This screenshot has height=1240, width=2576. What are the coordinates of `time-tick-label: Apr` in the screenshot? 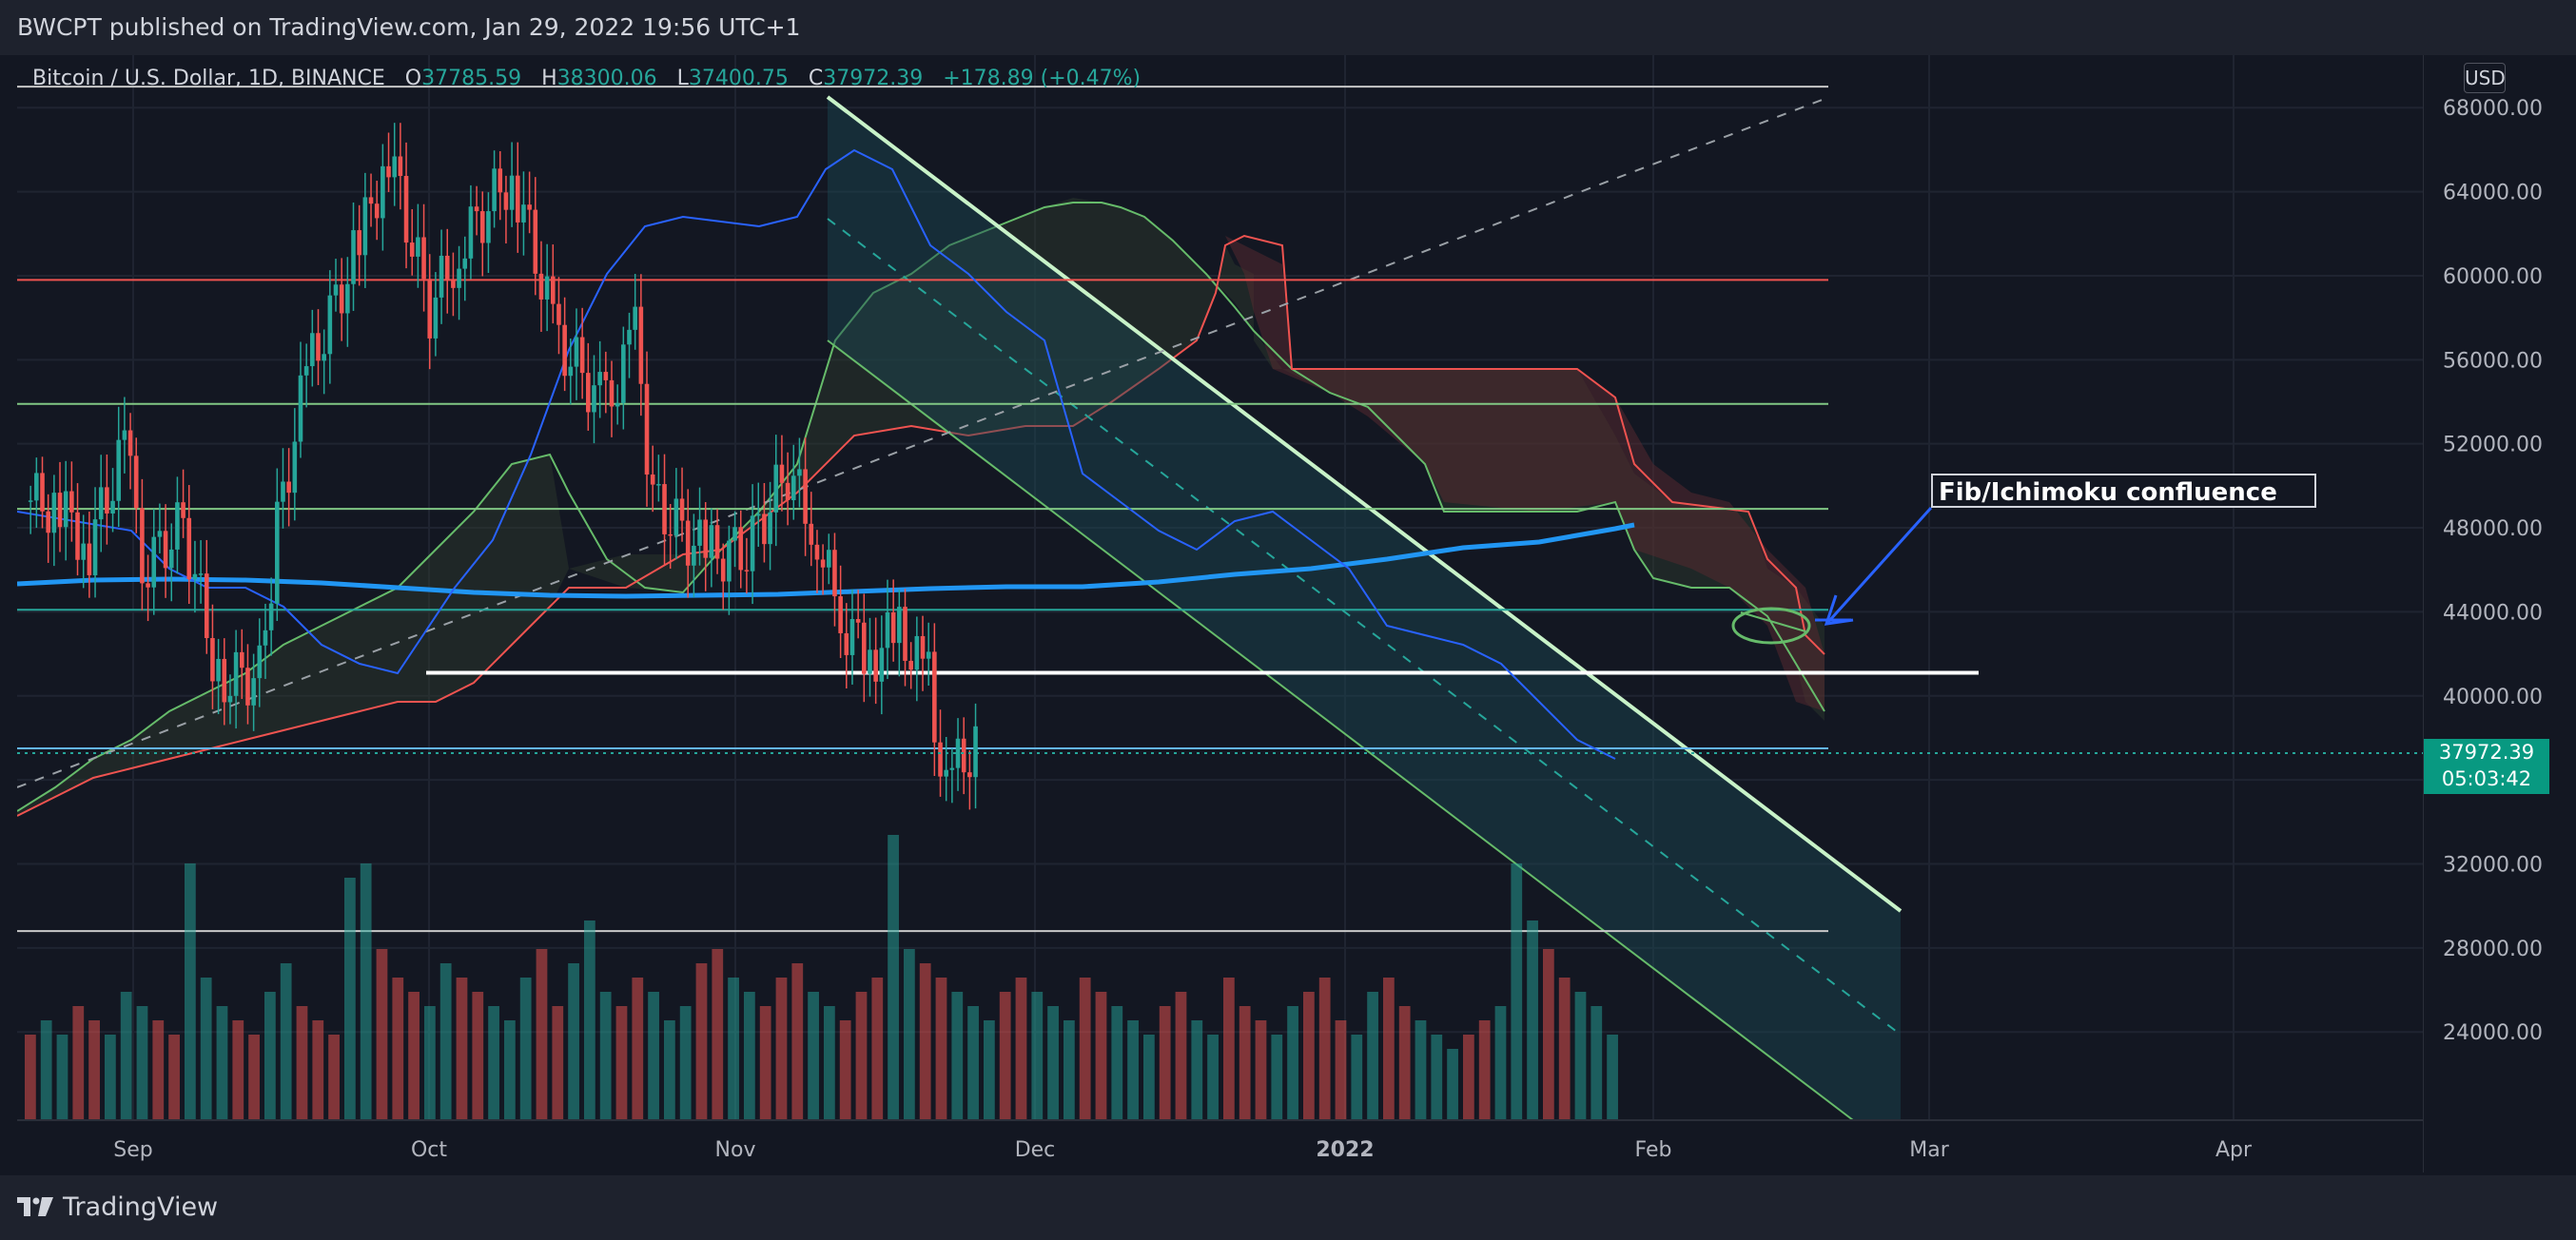 It's located at (2234, 1150).